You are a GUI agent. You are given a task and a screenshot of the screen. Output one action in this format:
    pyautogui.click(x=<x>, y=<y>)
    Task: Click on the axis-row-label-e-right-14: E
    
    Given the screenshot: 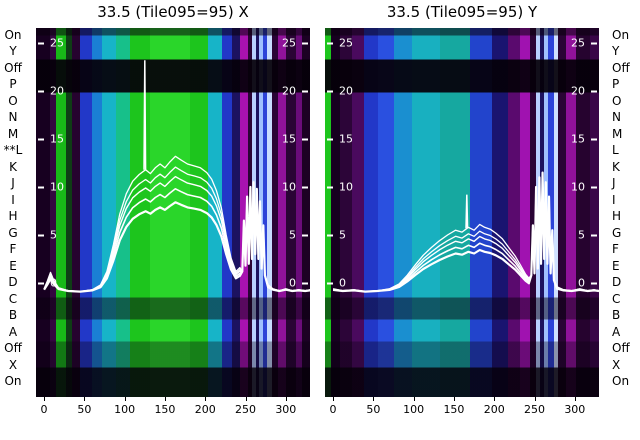 What is the action you would take?
    pyautogui.click(x=616, y=265)
    